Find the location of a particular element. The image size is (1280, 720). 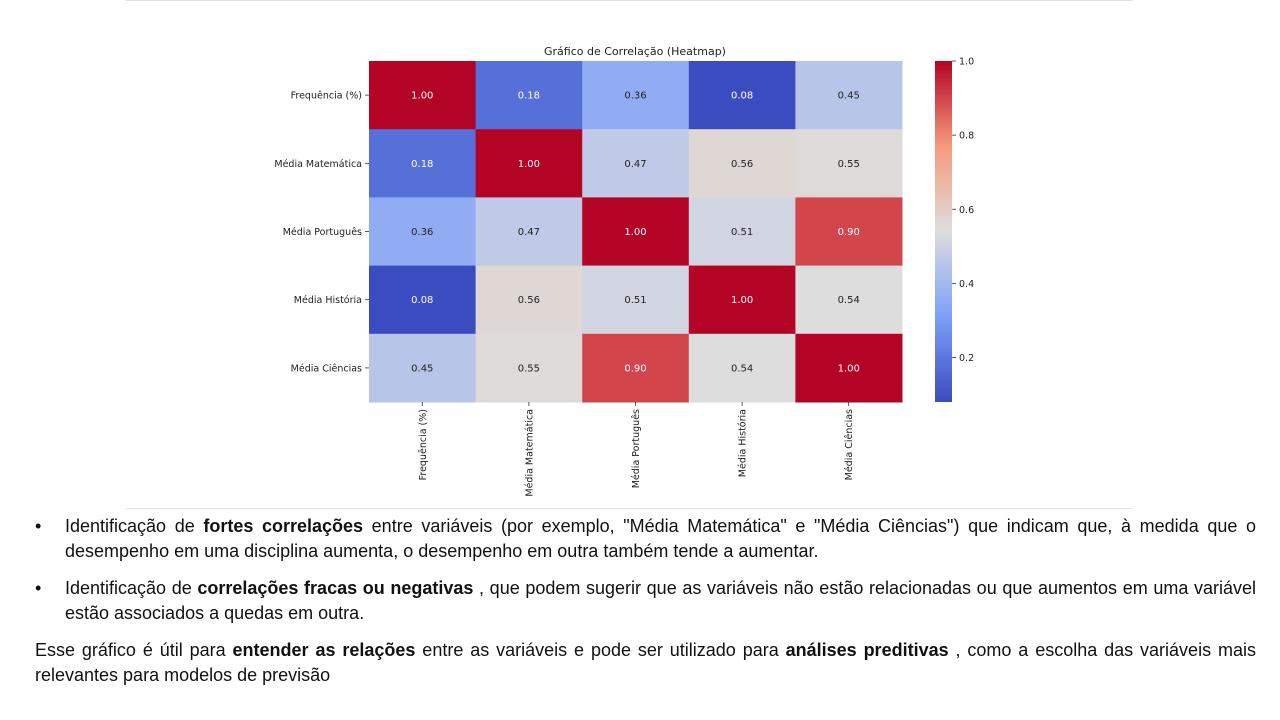

y-tick-label: Média Português is located at coordinates (322, 232).